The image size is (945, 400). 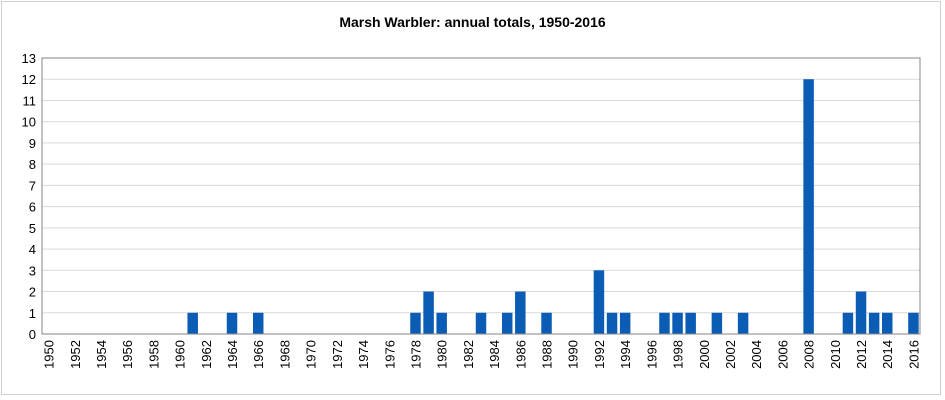 I want to click on x-tick-label: 2016, so click(x=913, y=354).